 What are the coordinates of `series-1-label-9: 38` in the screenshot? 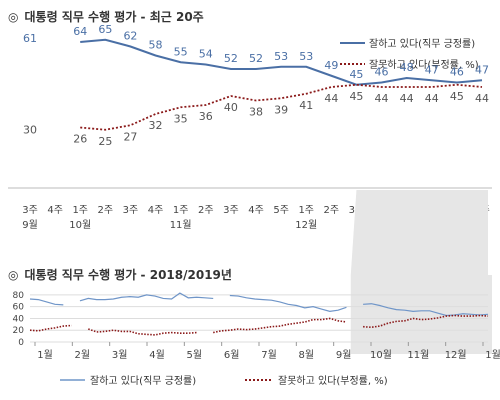 It's located at (256, 112).